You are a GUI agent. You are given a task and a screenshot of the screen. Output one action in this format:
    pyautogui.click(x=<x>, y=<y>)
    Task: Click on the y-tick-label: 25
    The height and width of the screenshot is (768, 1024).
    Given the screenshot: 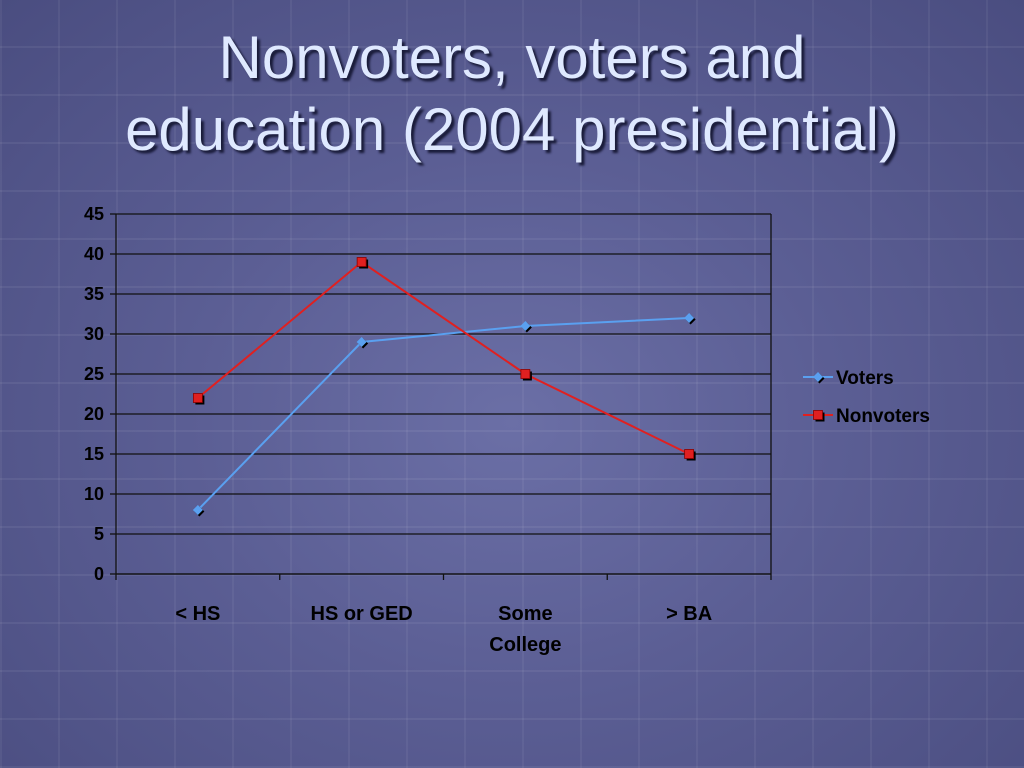 What is the action you would take?
    pyautogui.click(x=94, y=374)
    